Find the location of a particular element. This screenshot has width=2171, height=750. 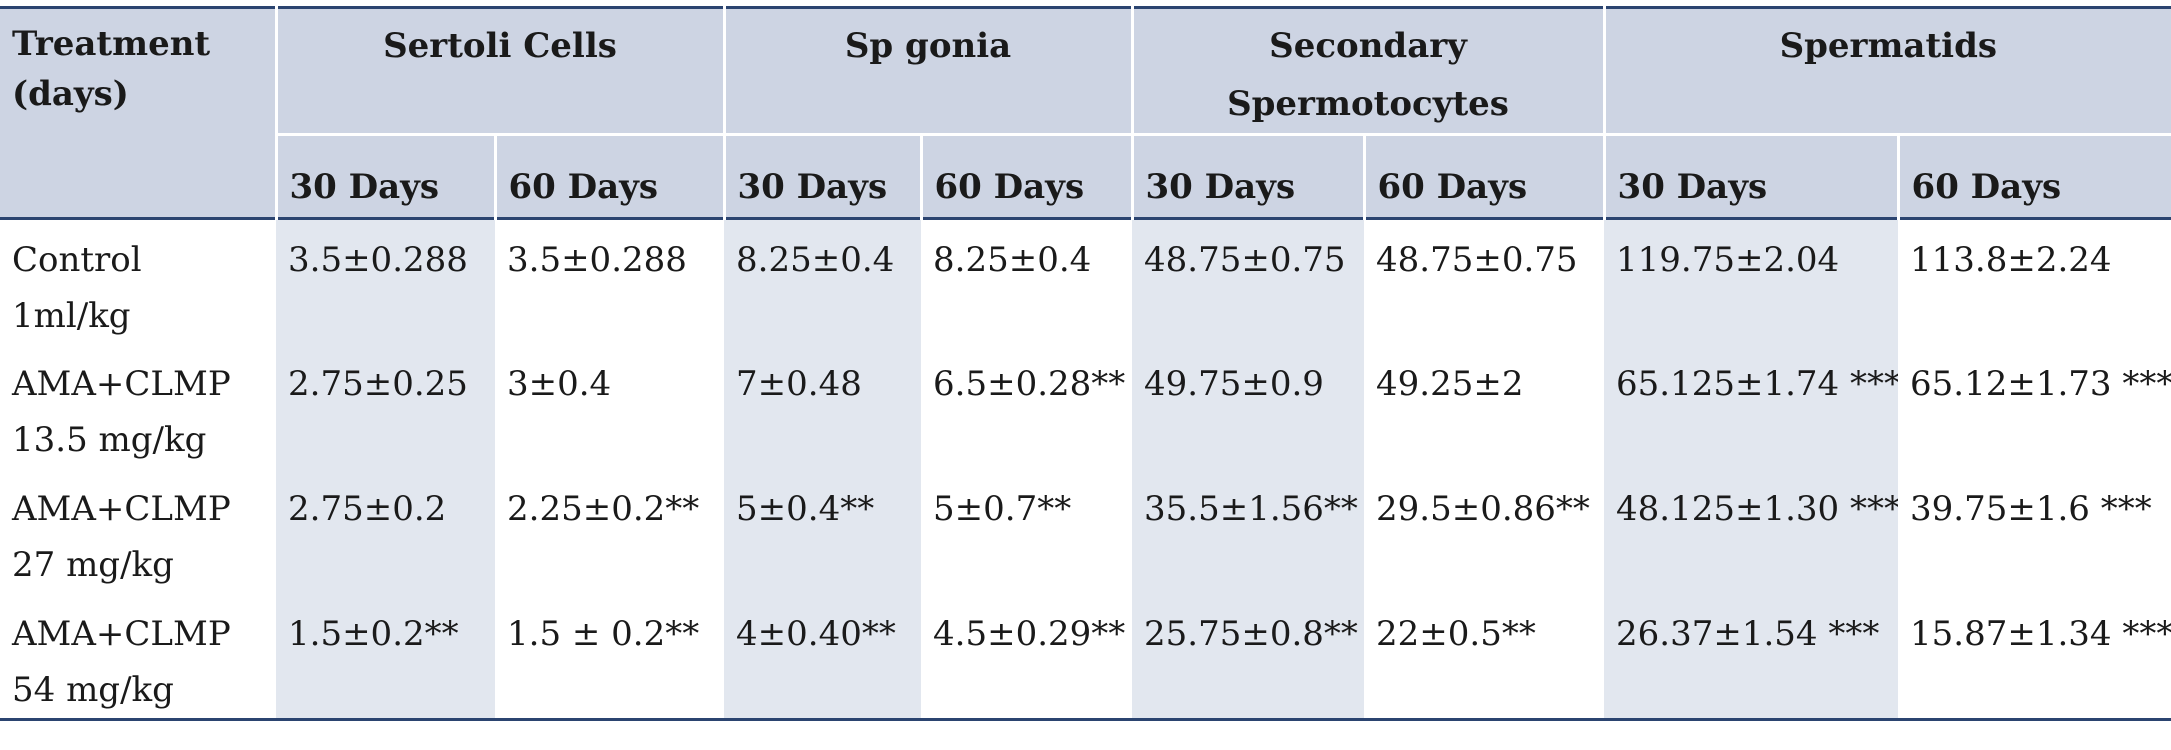

treatment-column-header: Treatment (days) is located at coordinates (138, 113).